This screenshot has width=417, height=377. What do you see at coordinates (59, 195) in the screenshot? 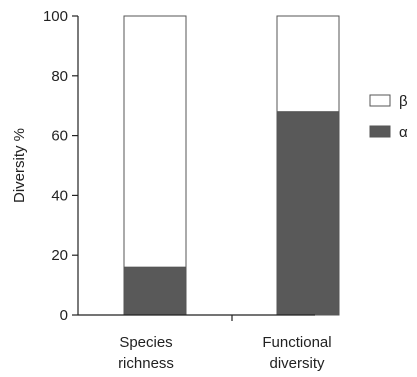
I see `y-tick-label: 40` at bounding box center [59, 195].